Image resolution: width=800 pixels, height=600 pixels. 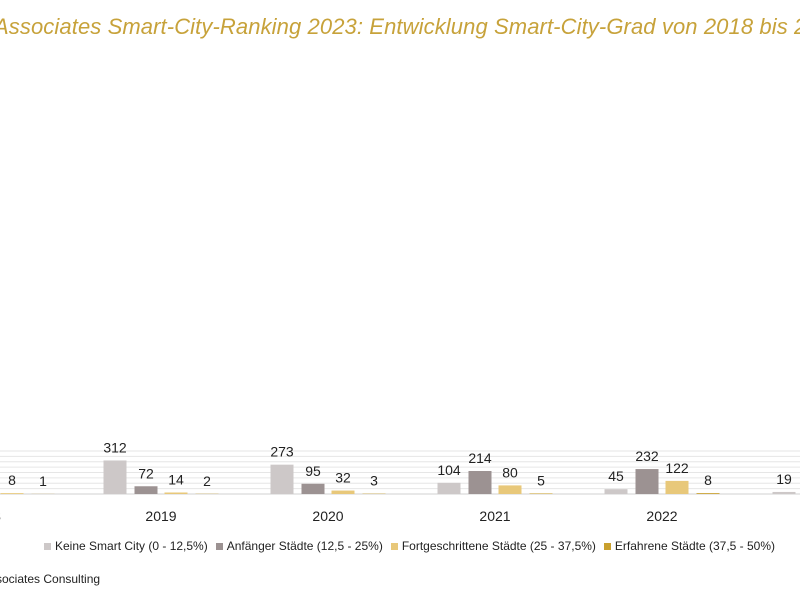 I want to click on data-label: 232, so click(x=647, y=456).